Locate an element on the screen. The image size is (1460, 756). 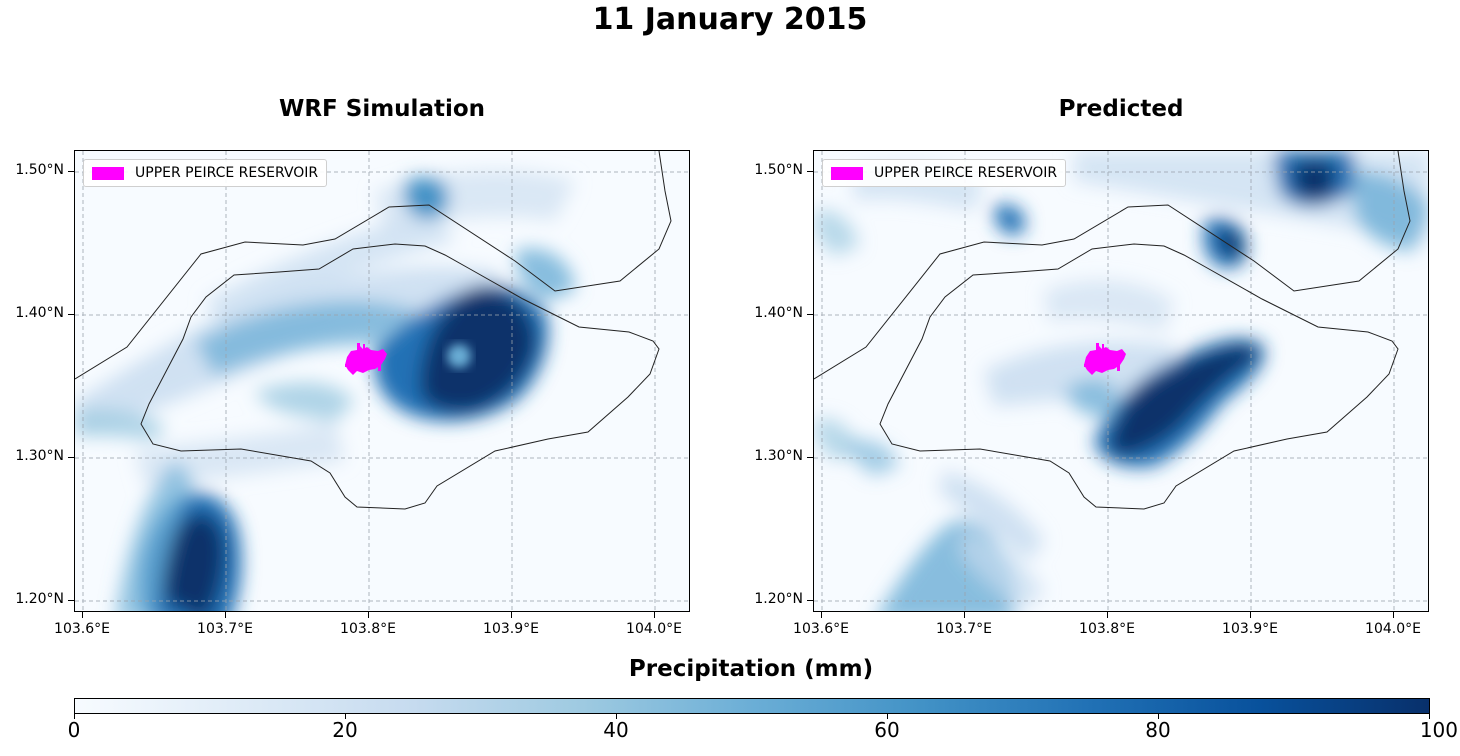
wrf-lon-tick: 103.7°E is located at coordinates (225, 629).